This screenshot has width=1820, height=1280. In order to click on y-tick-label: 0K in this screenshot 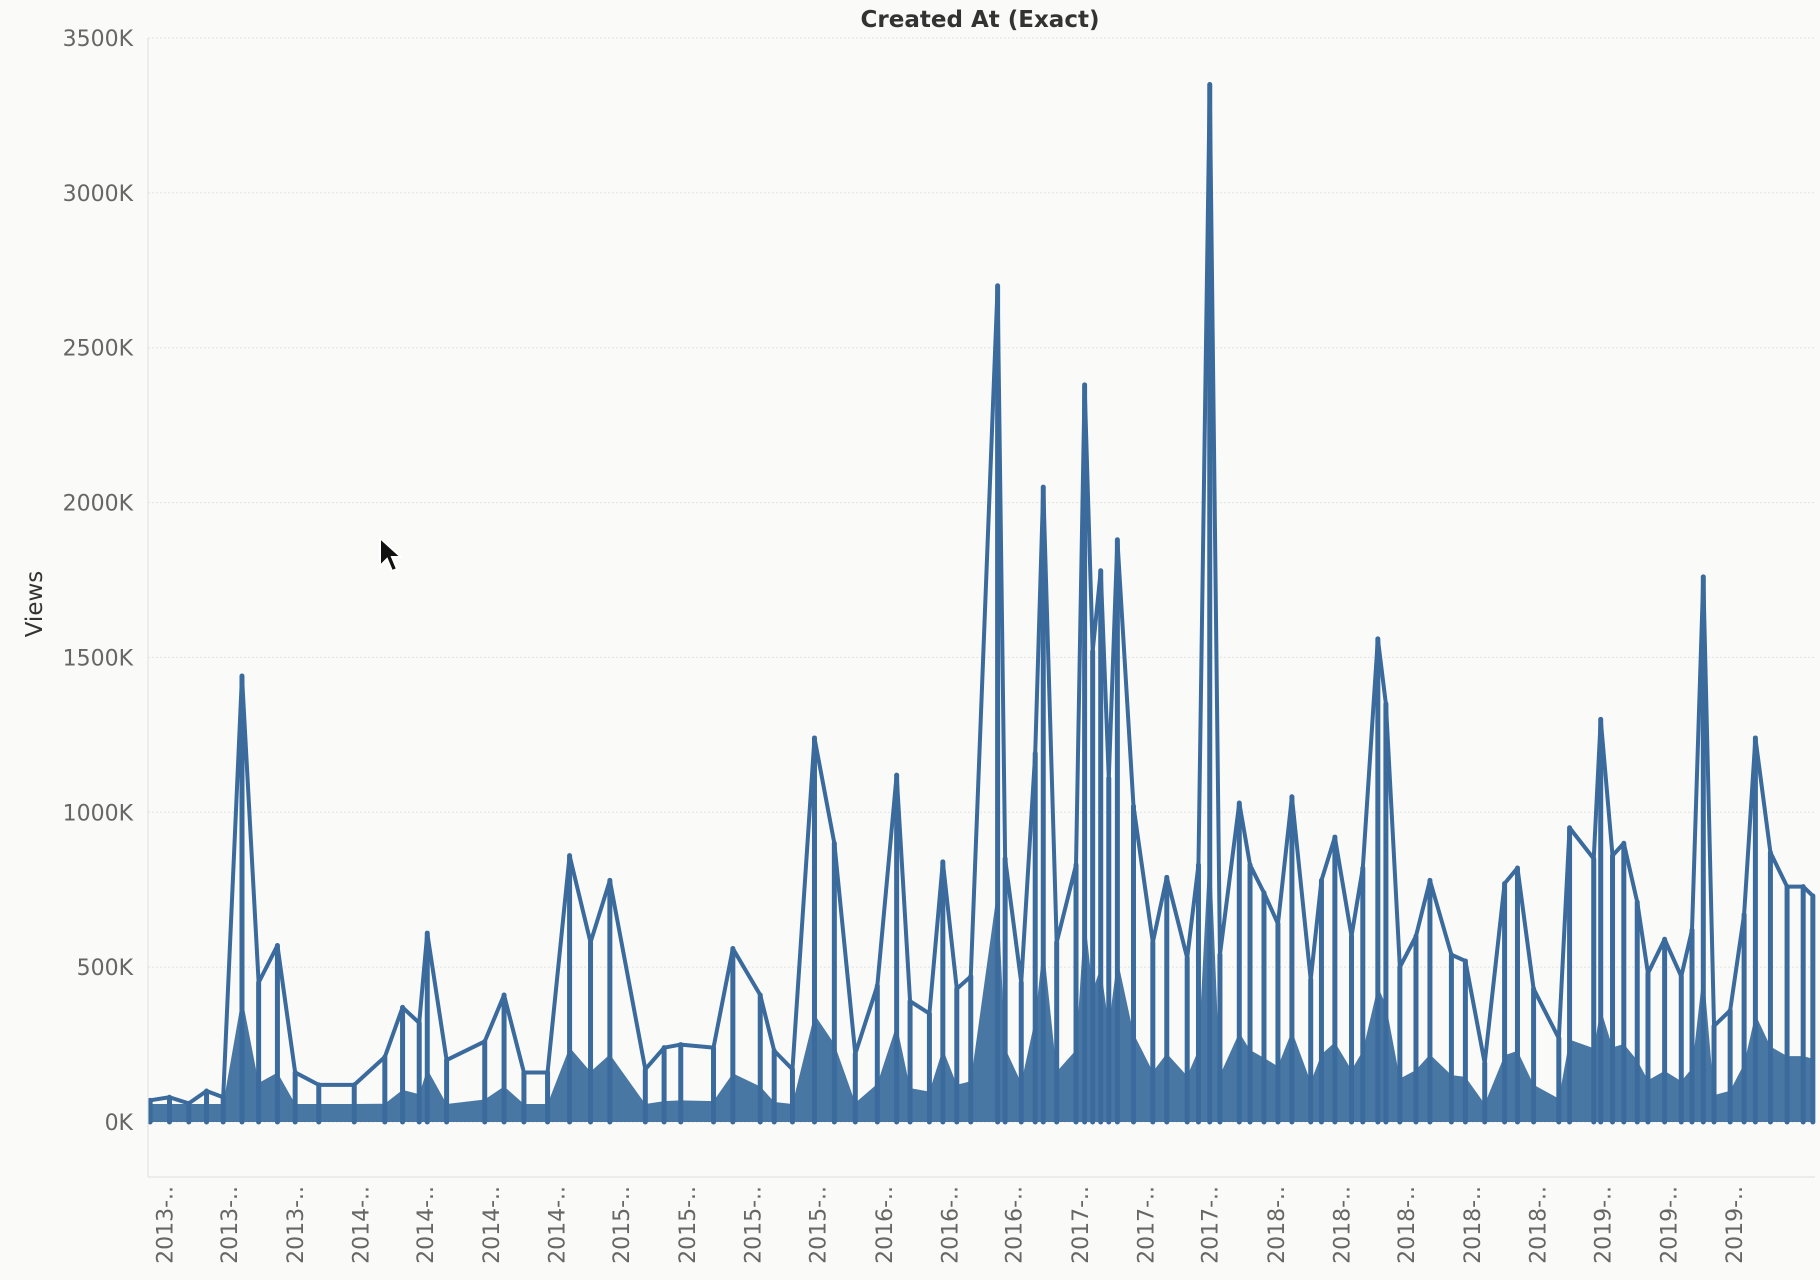, I will do `click(119, 1123)`.